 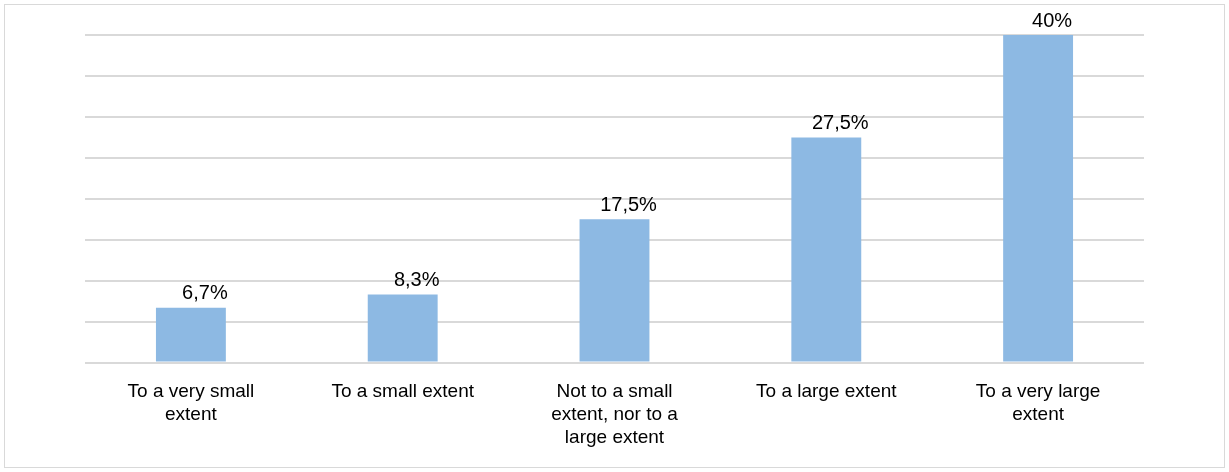 I want to click on x-tick-label: To a large extent, so click(x=827, y=391).